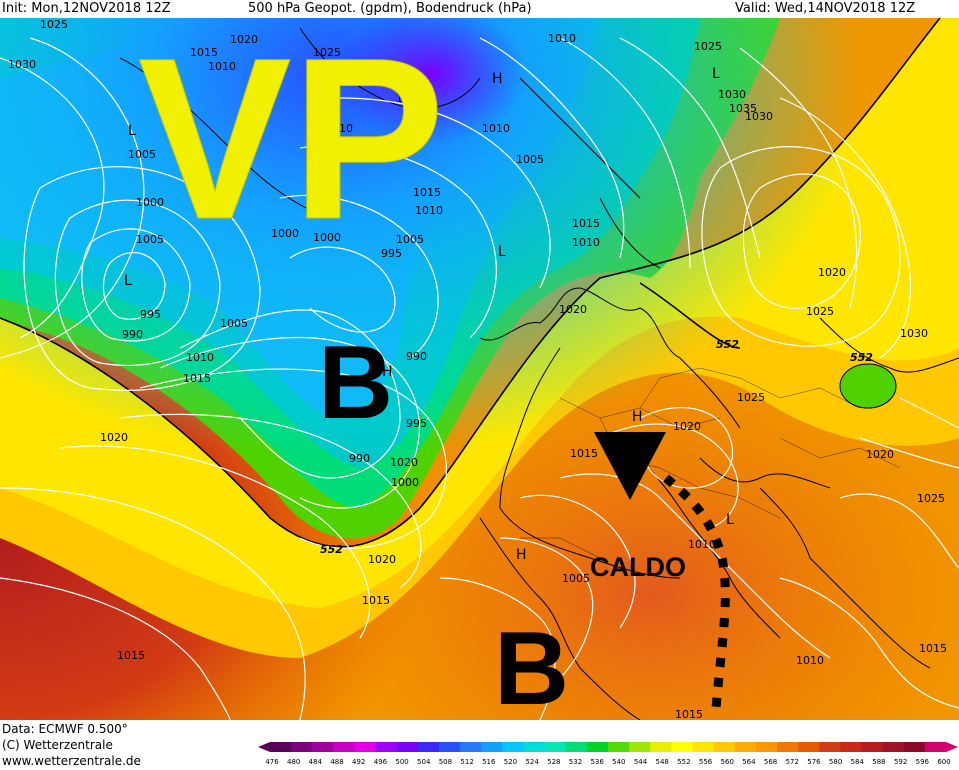  I want to click on color-legend-tick-label: 496, so click(381, 762).